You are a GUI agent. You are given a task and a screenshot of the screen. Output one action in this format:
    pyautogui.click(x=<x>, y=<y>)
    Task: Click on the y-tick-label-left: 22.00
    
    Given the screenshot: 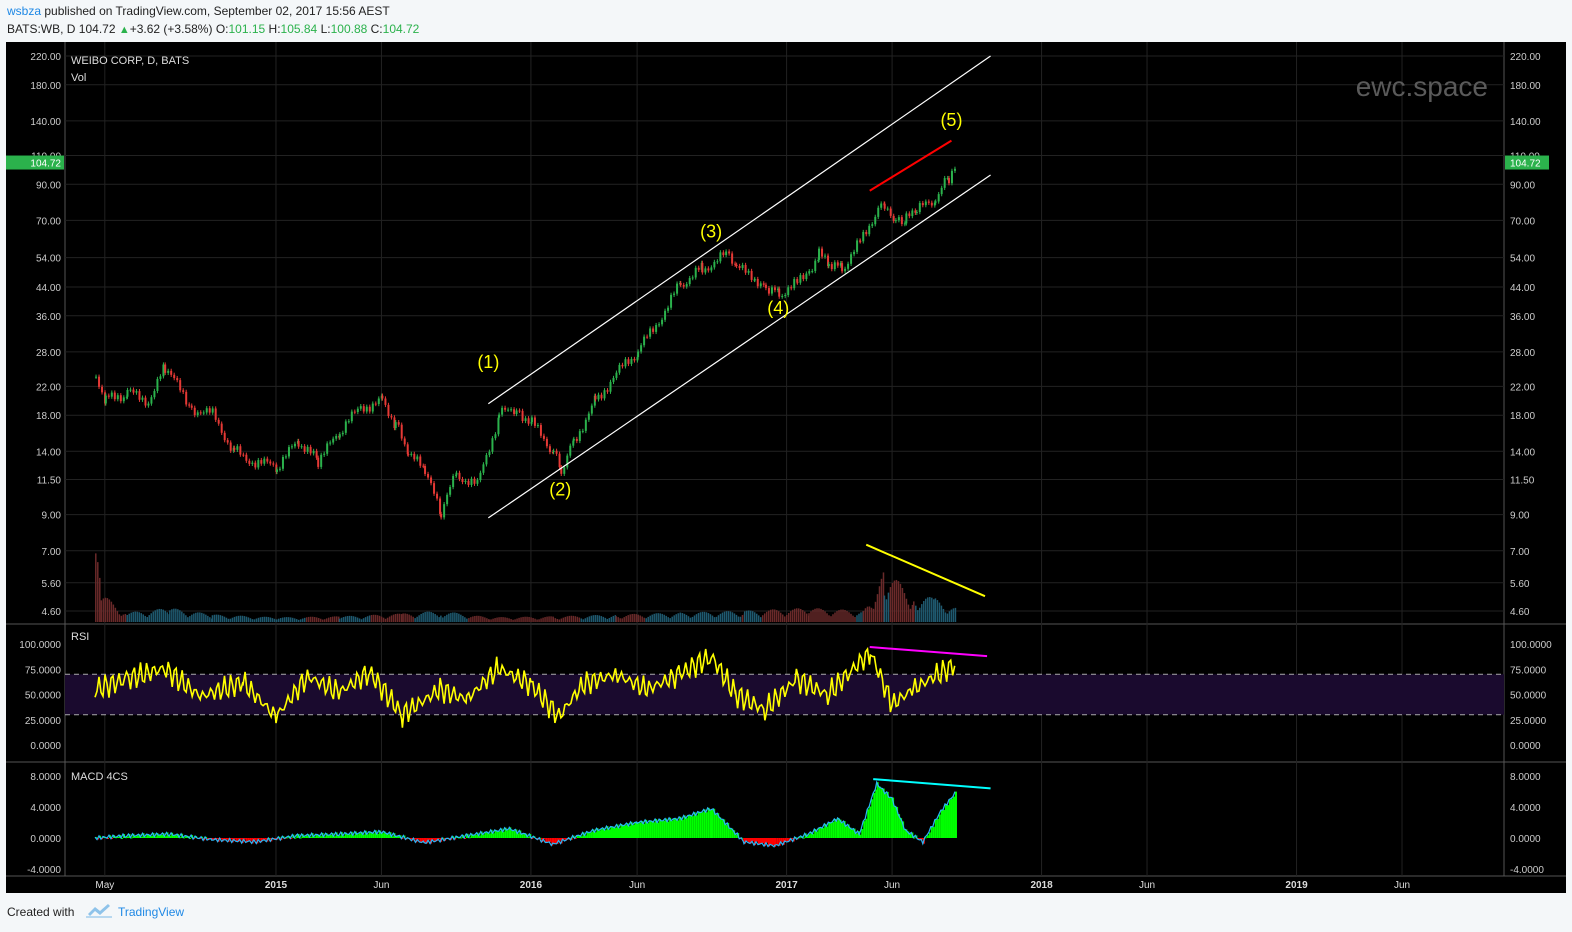 What is the action you would take?
    pyautogui.click(x=48, y=387)
    